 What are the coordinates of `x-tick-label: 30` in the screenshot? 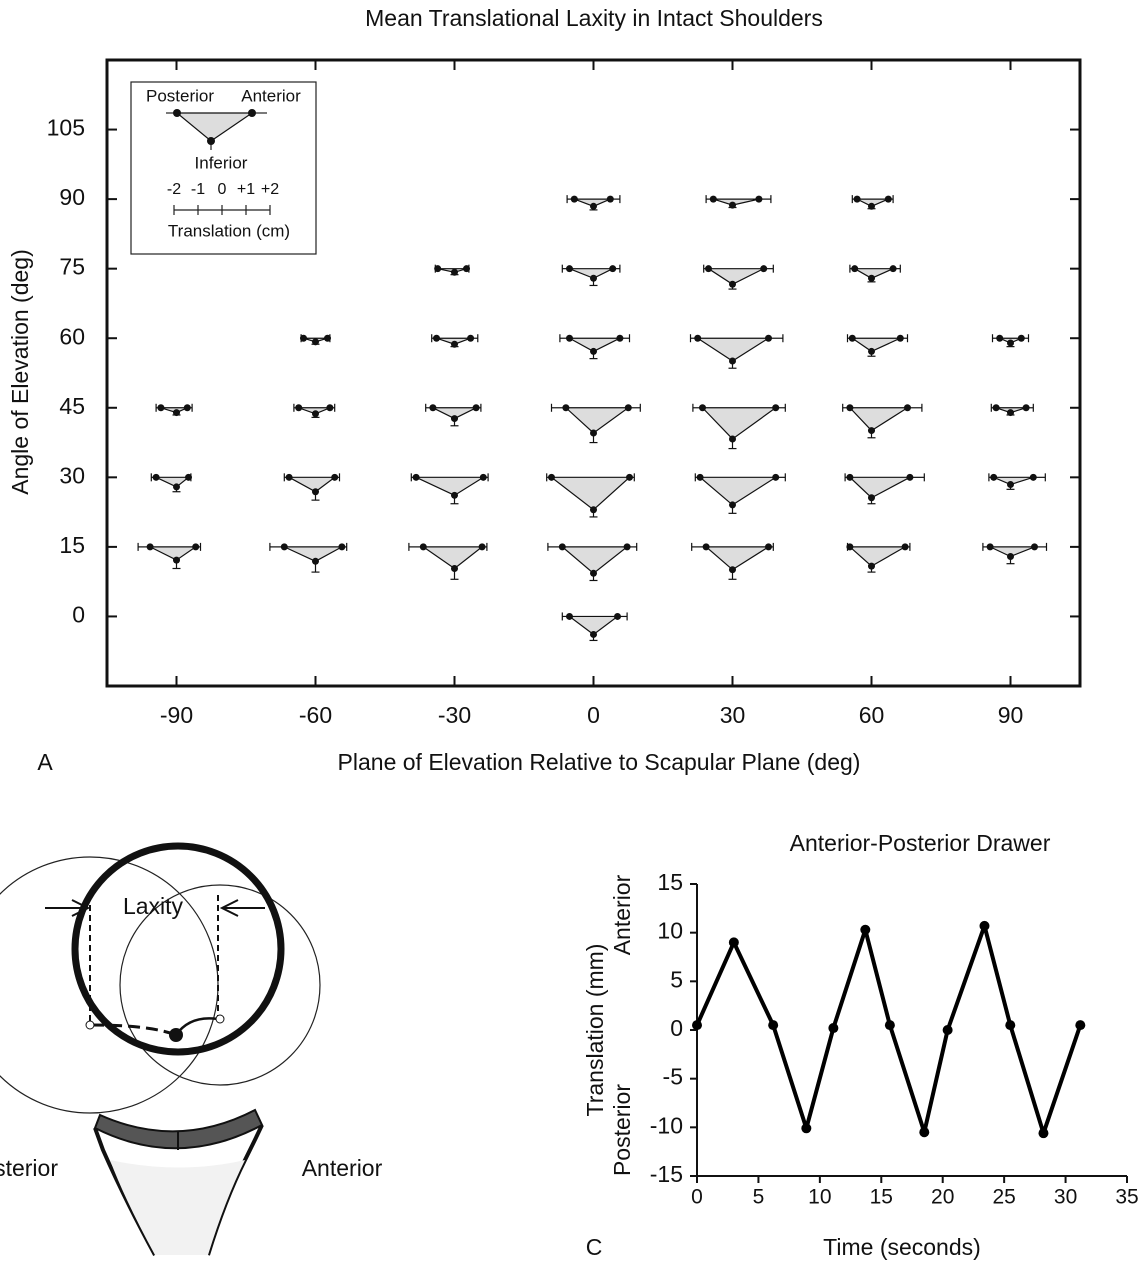 It's located at (1065, 1197).